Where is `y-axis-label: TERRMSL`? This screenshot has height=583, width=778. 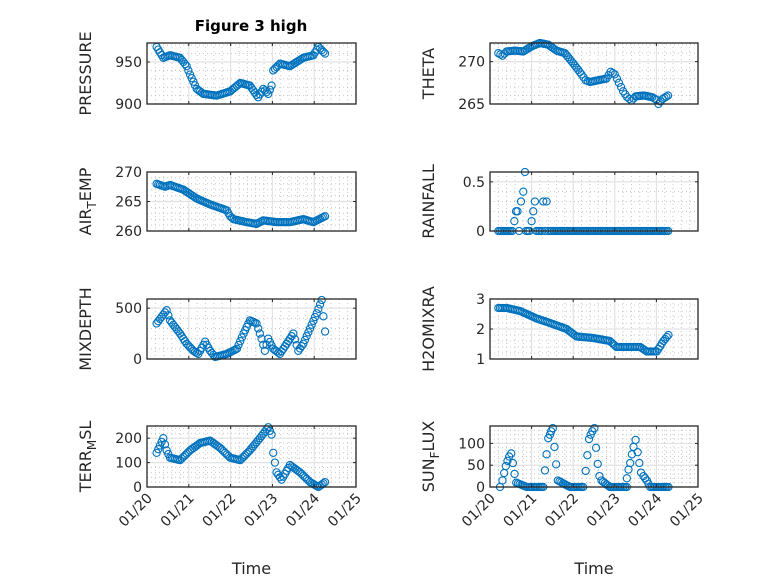 y-axis-label: TERRMSL is located at coordinates (87, 457).